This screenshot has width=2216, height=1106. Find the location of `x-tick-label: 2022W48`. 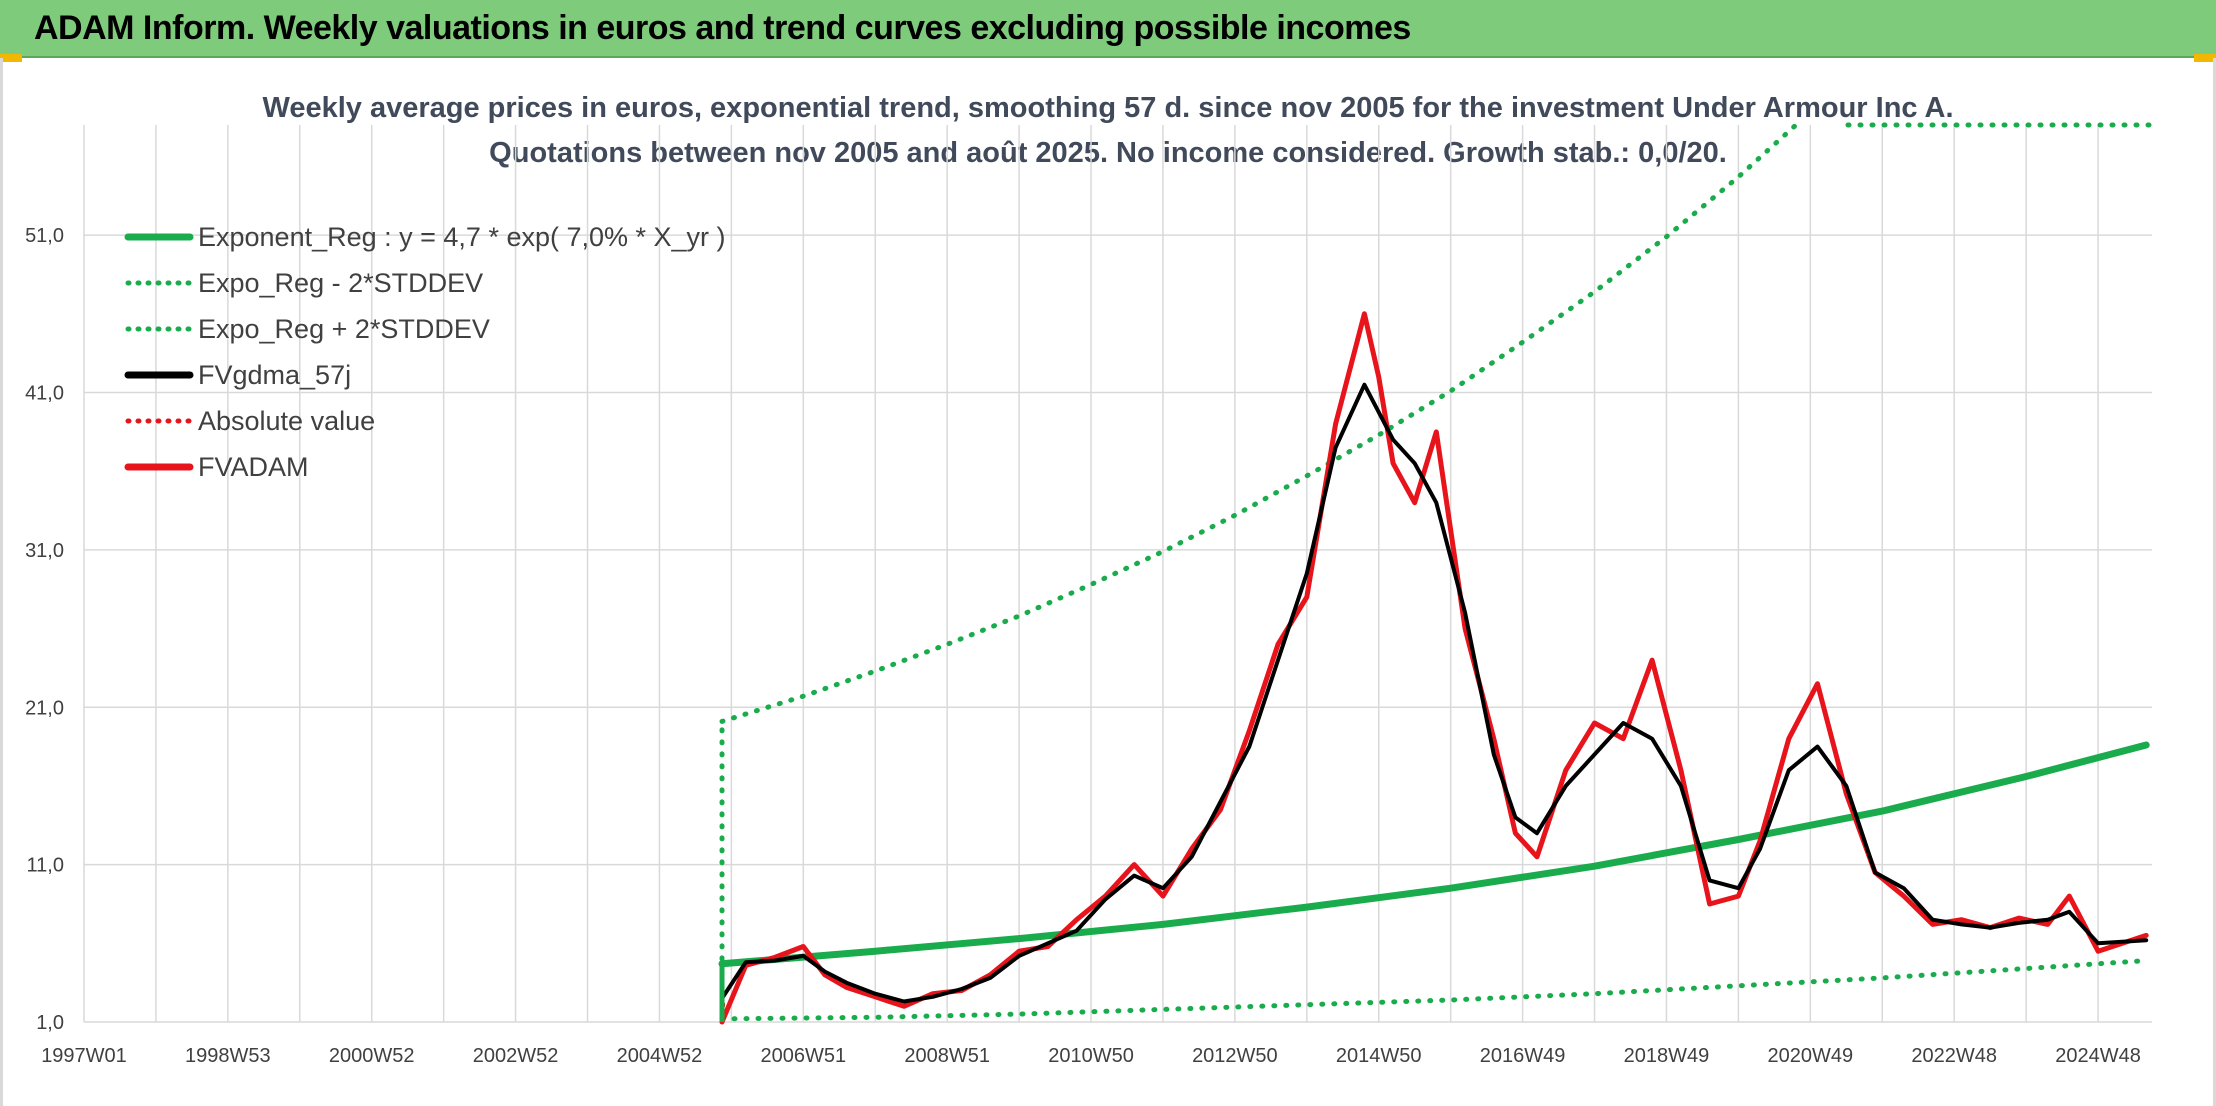

x-tick-label: 2022W48 is located at coordinates (1954, 1056).